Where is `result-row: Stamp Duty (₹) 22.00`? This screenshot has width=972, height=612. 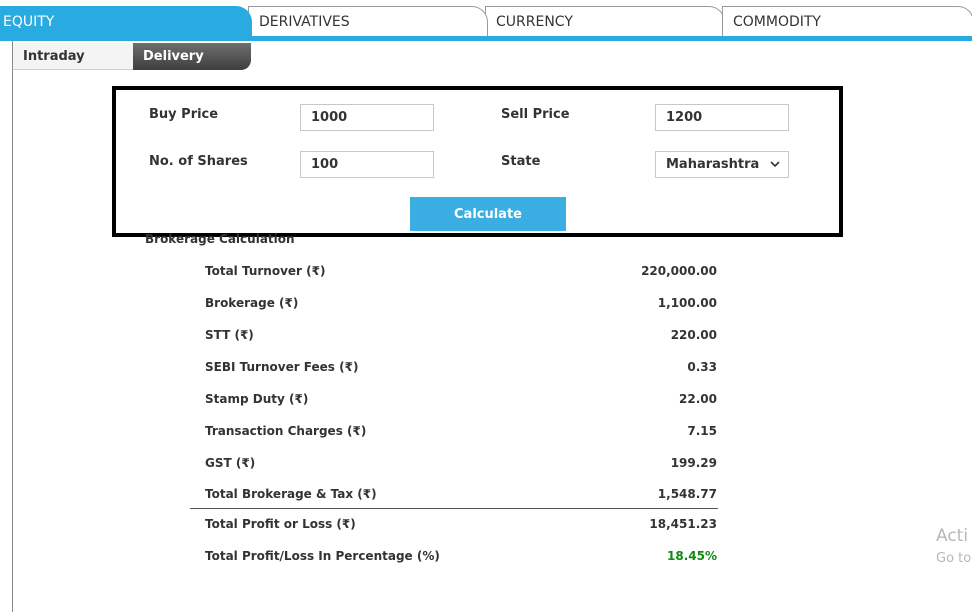
result-row: Stamp Duty (₹) 22.00 is located at coordinates (461, 402).